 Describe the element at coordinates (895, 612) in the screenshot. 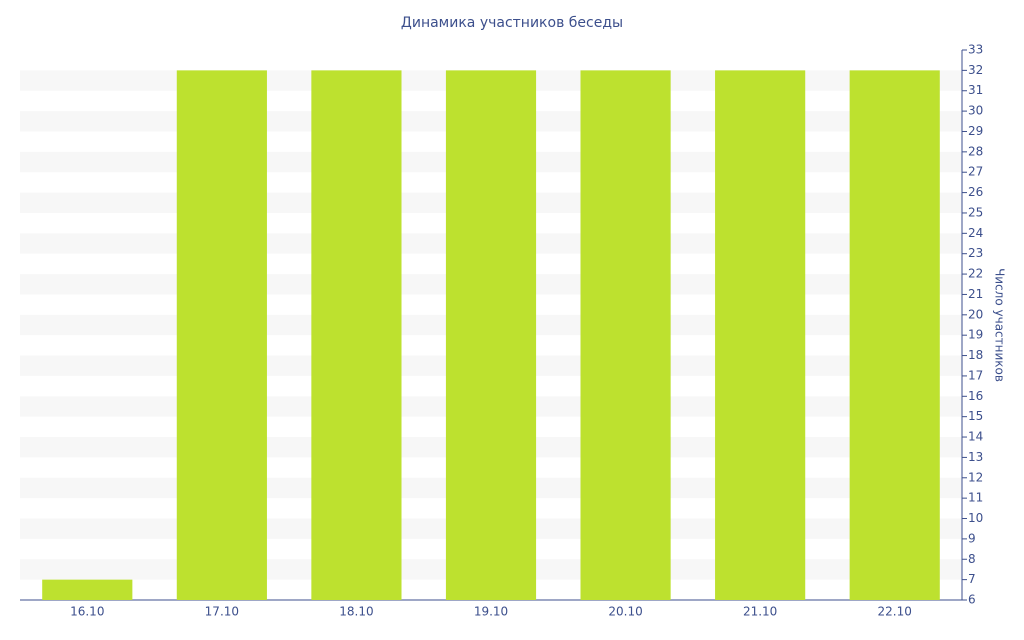

I see `x-tick-label: 22.10` at that location.